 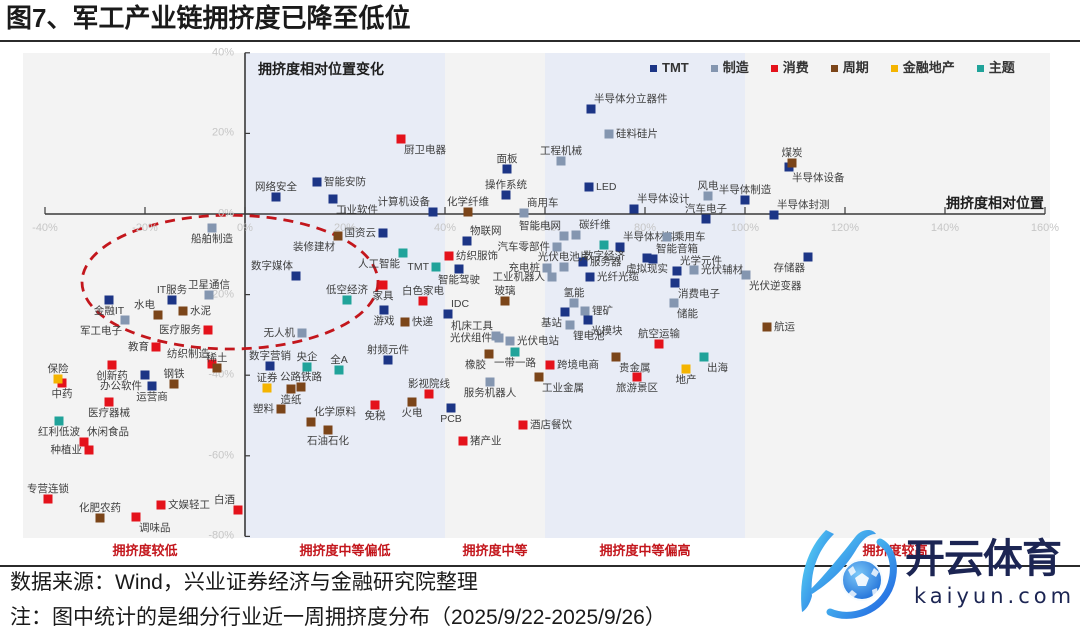 What do you see at coordinates (515, 362) in the screenshot?
I see `data-point-label: 一带一路` at bounding box center [515, 362].